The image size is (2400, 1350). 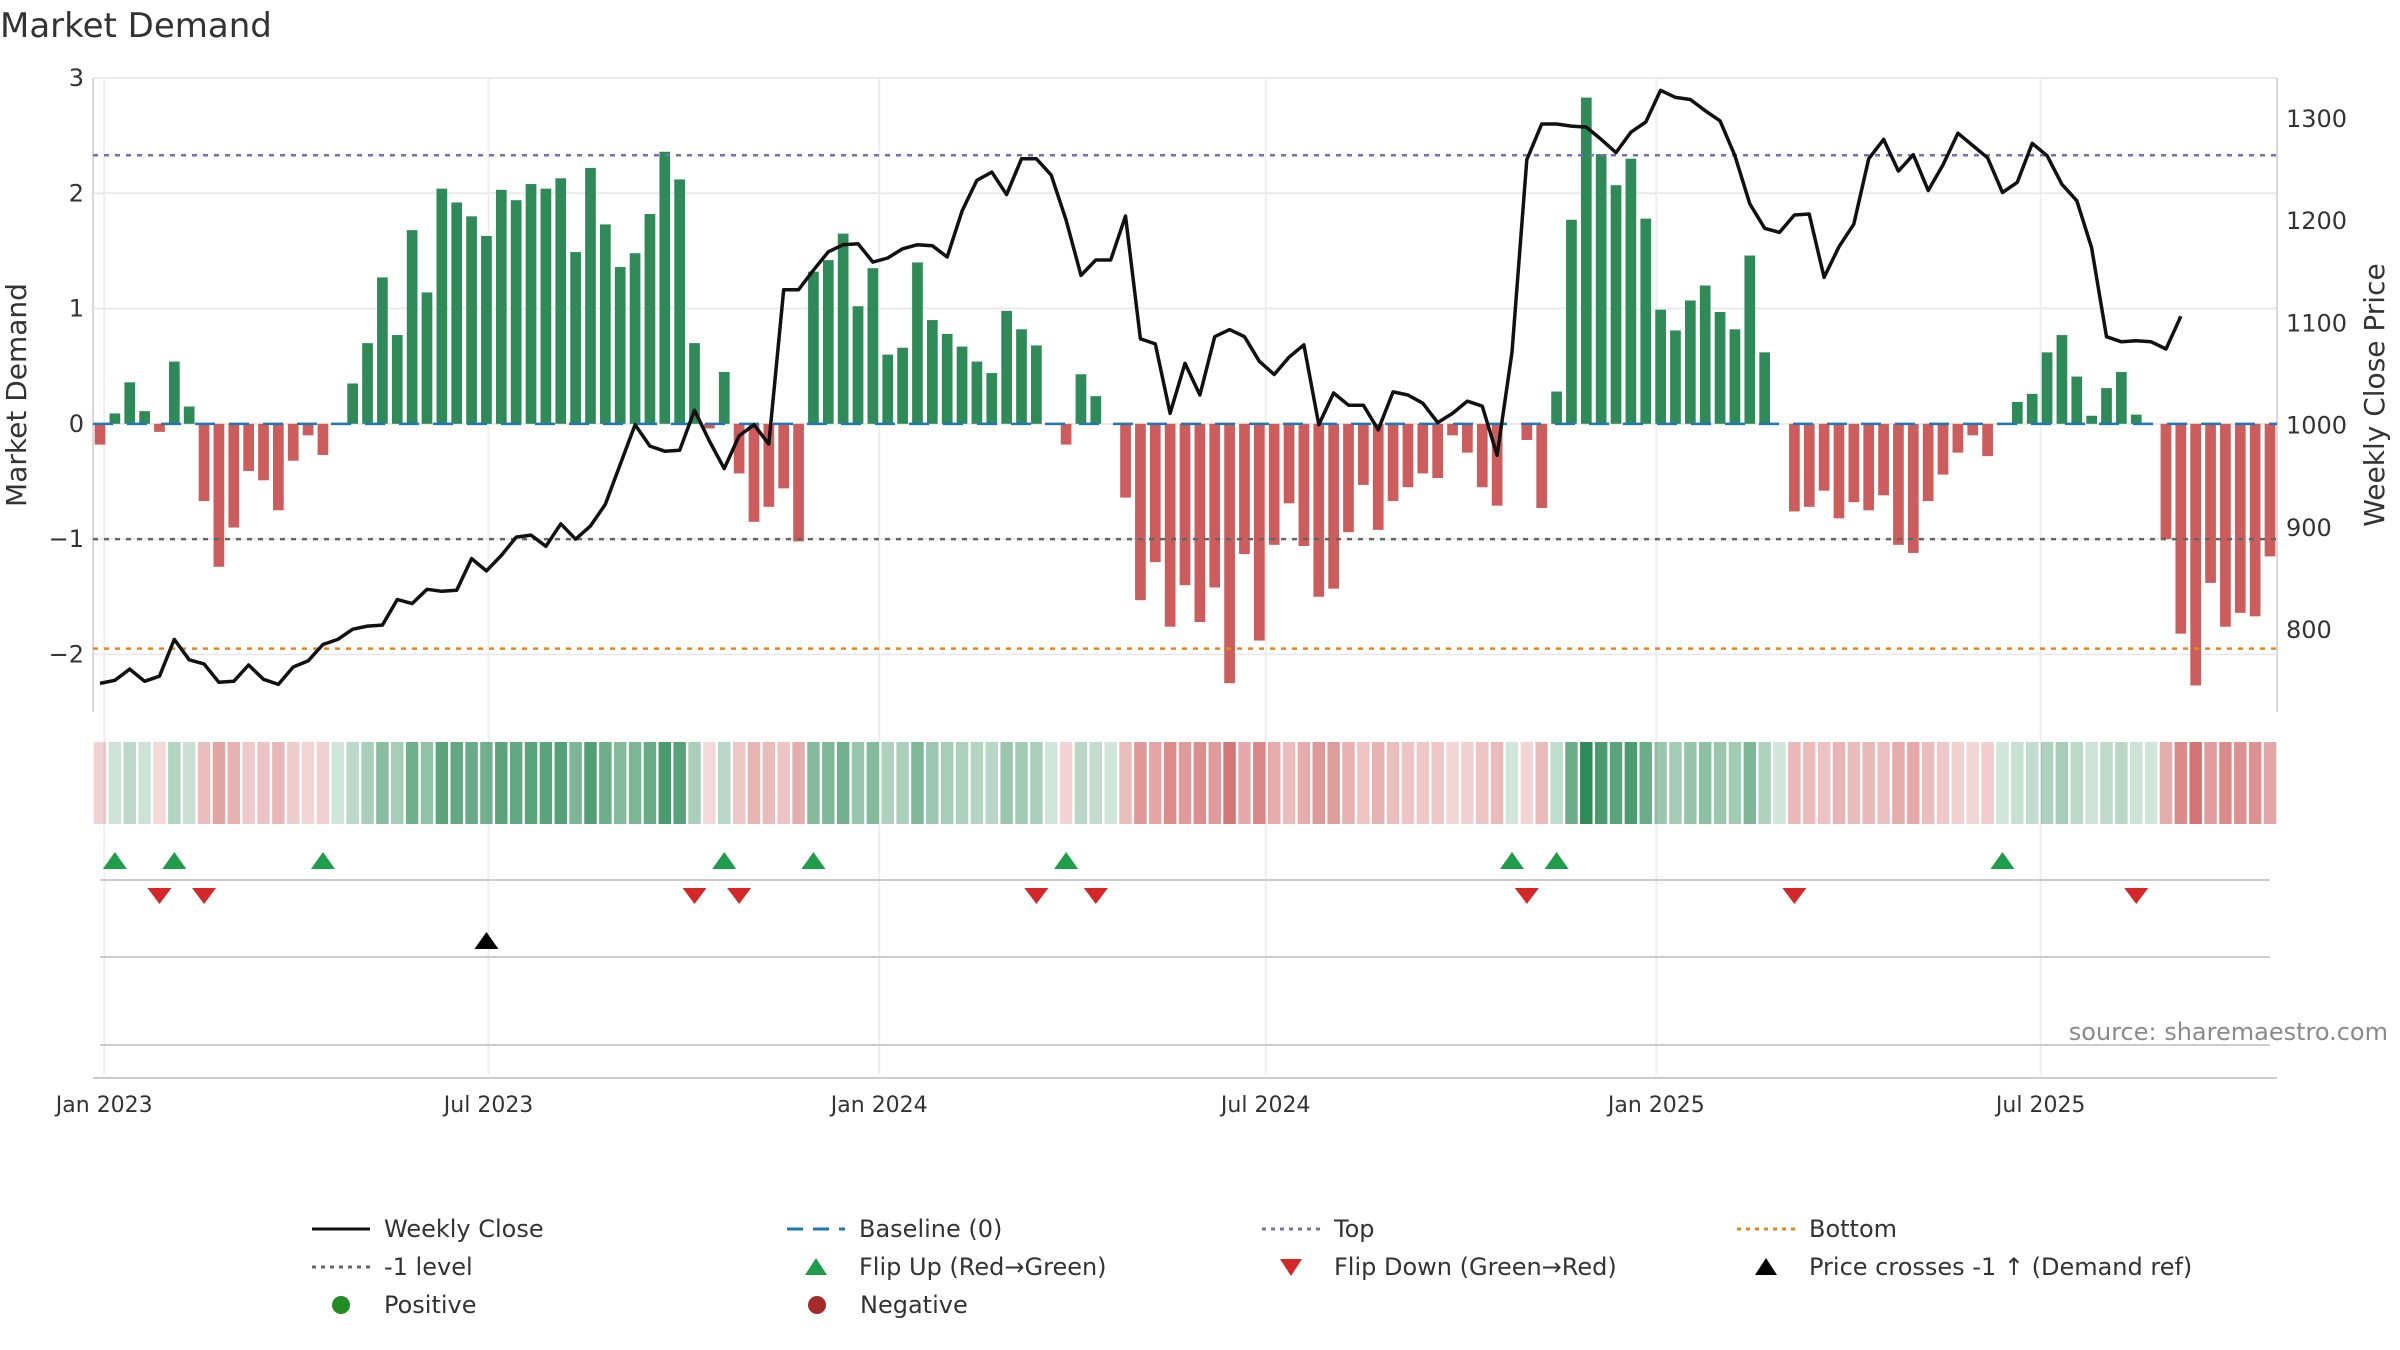 I want to click on legend-label: Baseline (0), so click(x=931, y=1229).